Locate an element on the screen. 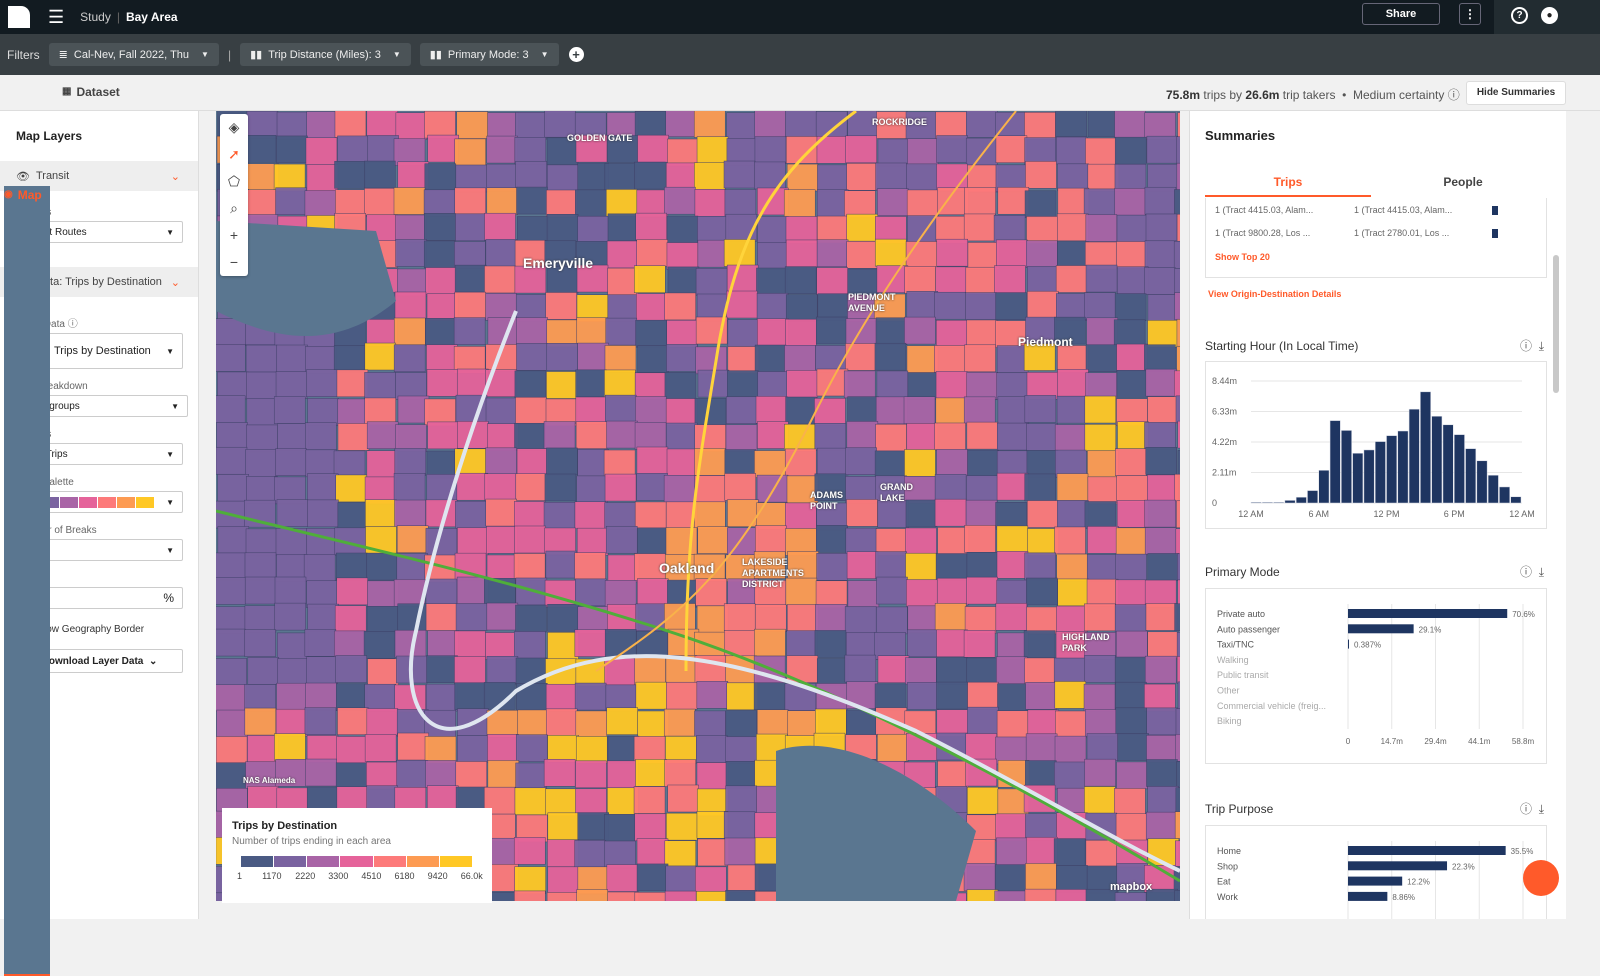 This screenshot has width=1600, height=976. chart-actions: ⓘ ⤓ is located at coordinates (1532, 345).